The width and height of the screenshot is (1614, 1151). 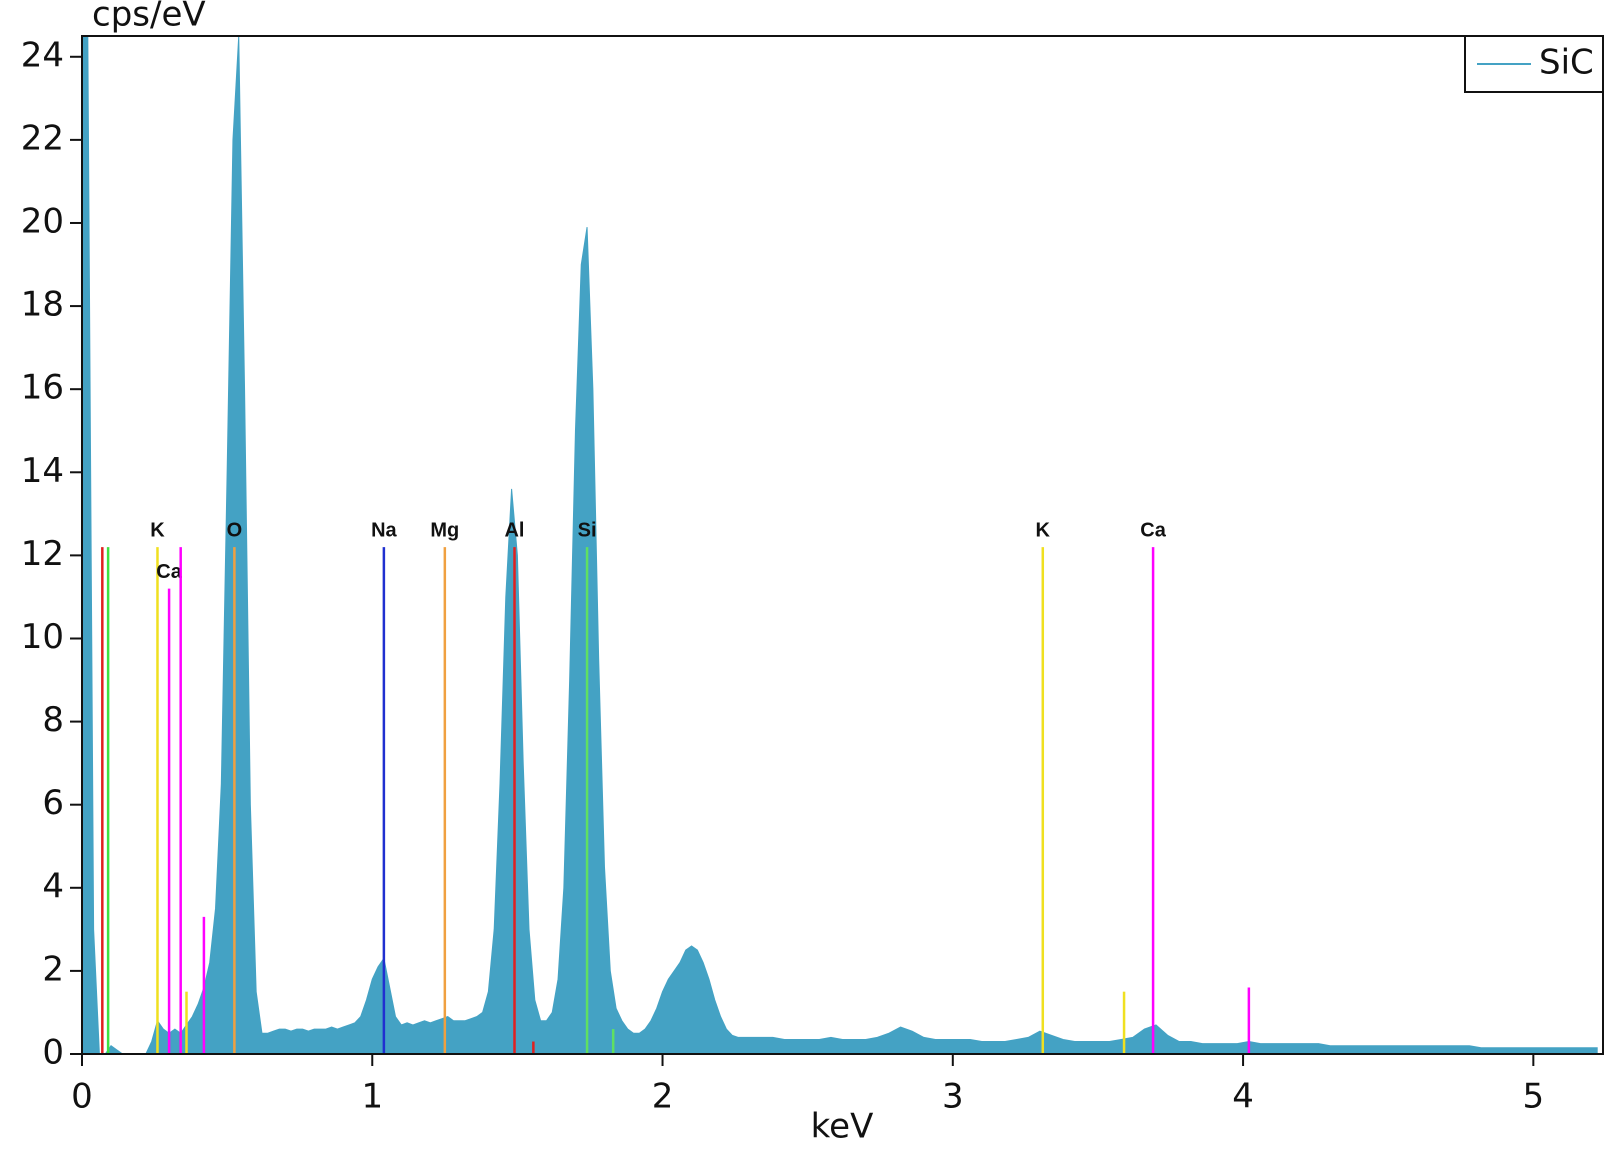 I want to click on y-tick-label: 2, so click(x=53, y=969).